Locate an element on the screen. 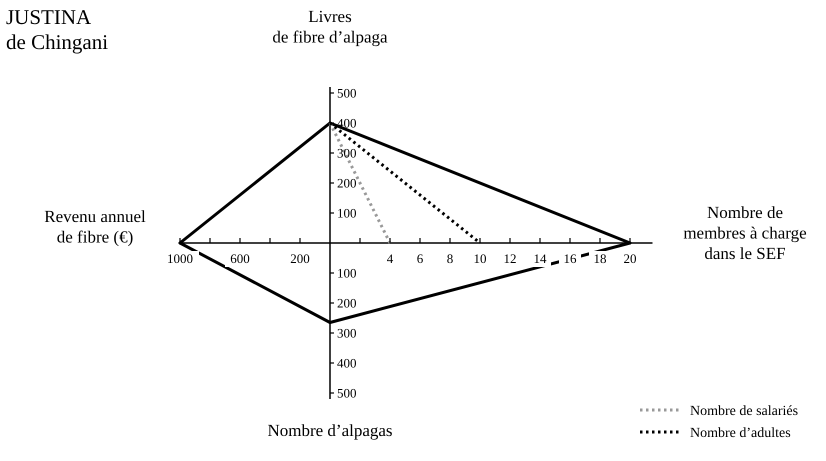 The image size is (826, 461). text: Nombre de membres à charge dans le SEF is located at coordinates (745, 233).